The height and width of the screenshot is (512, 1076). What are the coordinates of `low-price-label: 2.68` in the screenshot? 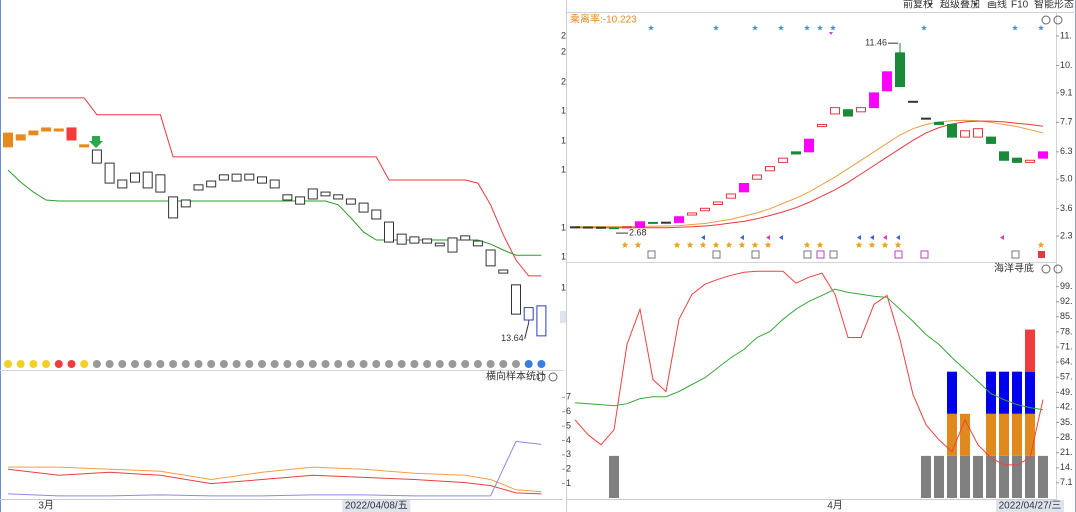 It's located at (638, 232).